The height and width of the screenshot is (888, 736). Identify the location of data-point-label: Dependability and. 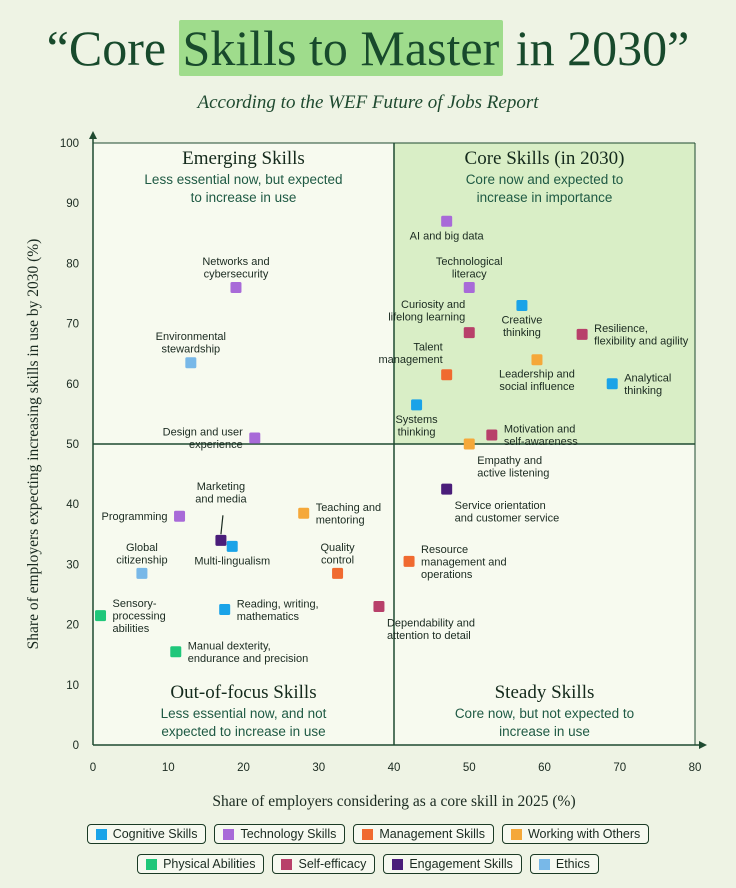
(431, 624).